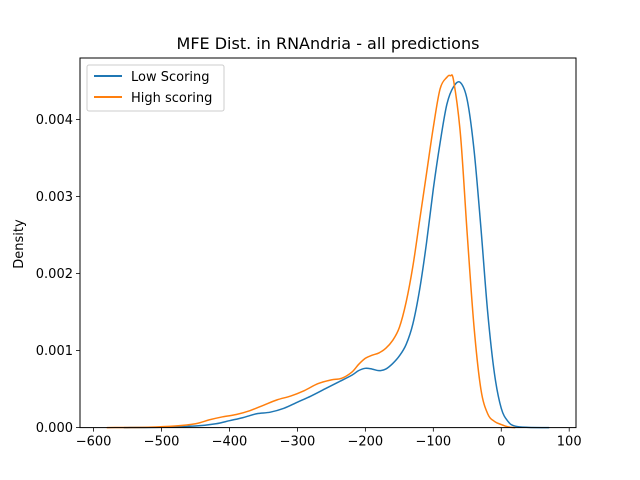 The height and width of the screenshot is (480, 640). I want to click on y-axis-label: Density, so click(19, 244).